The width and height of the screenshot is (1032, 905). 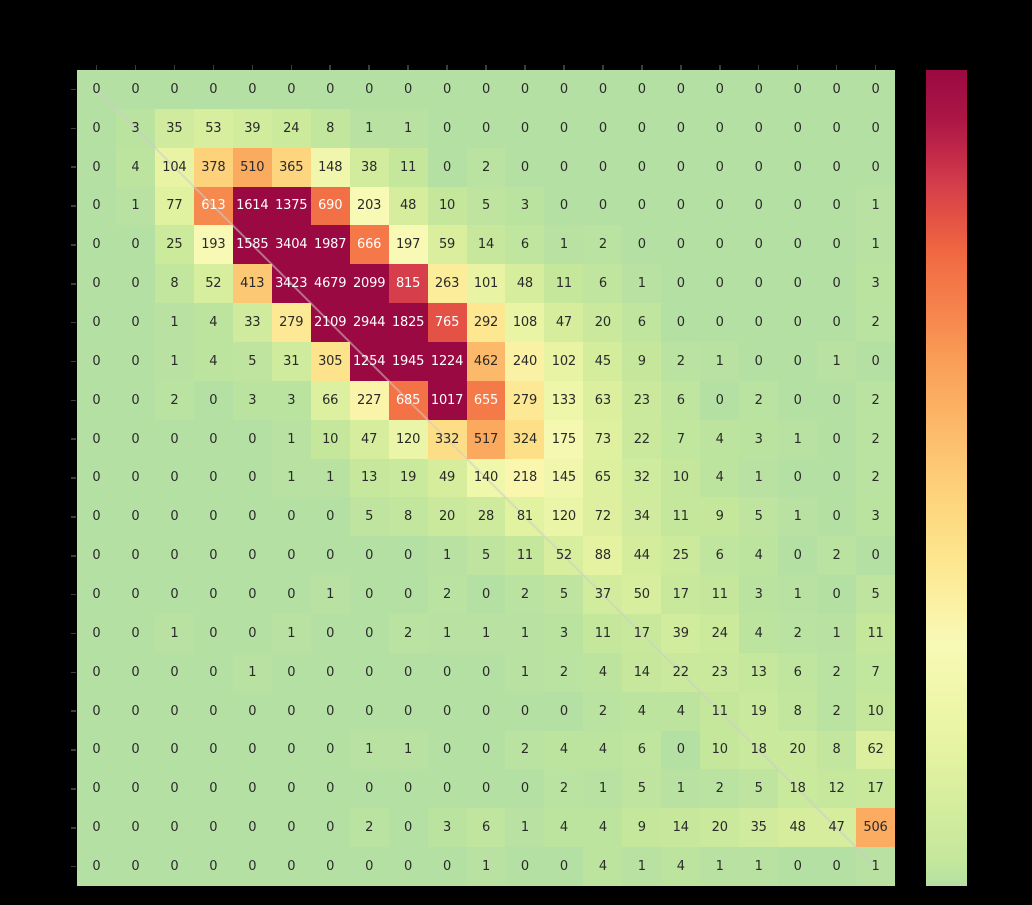 What do you see at coordinates (447, 439) in the screenshot?
I see `cell-value: 332` at bounding box center [447, 439].